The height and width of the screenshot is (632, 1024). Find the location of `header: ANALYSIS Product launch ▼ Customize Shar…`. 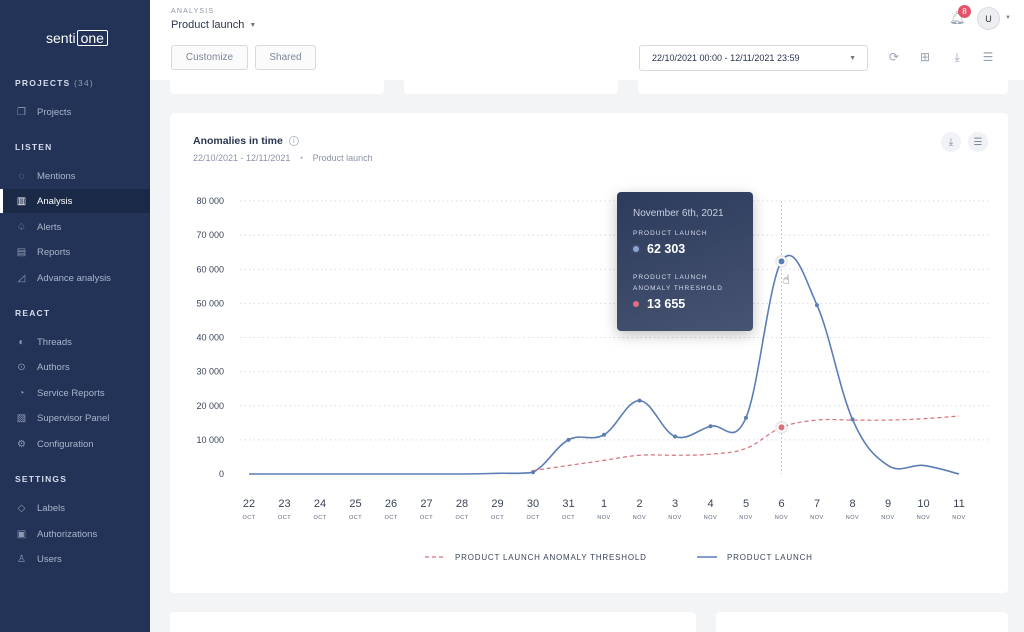

header: ANALYSIS Product launch ▼ Customize Shar… is located at coordinates (587, 40).